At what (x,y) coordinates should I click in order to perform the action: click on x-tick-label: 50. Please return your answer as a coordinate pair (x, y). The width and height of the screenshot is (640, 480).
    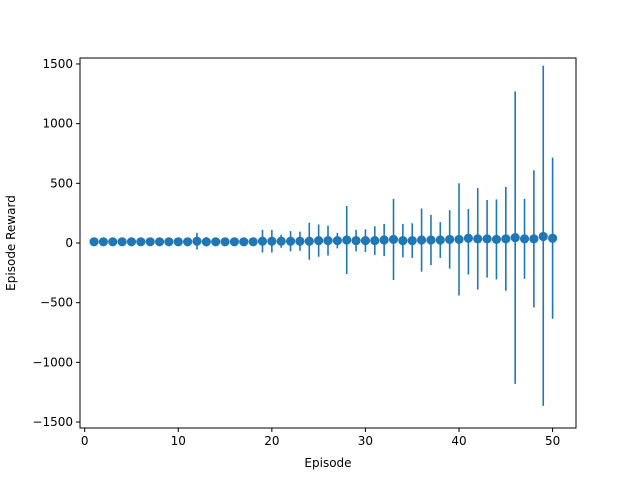
    Looking at the image, I should click on (552, 441).